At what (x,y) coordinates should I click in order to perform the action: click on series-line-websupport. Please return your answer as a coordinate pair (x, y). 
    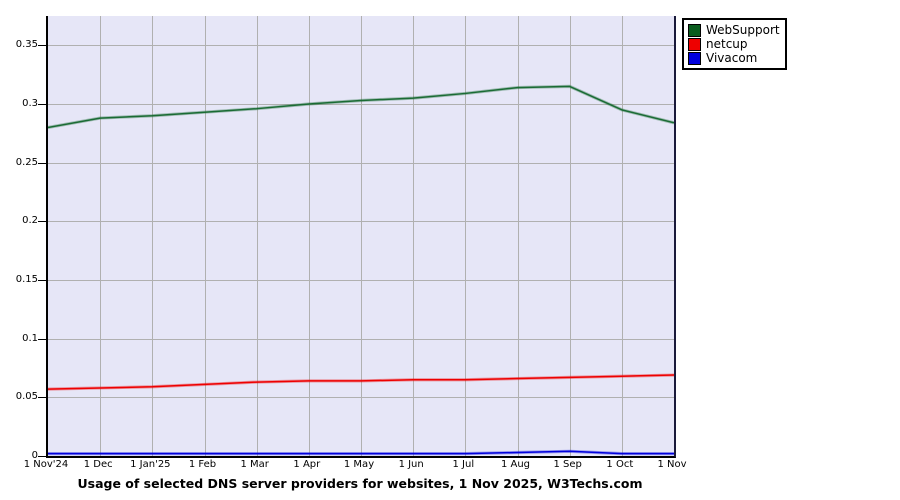
    Looking at the image, I should click on (361, 107).